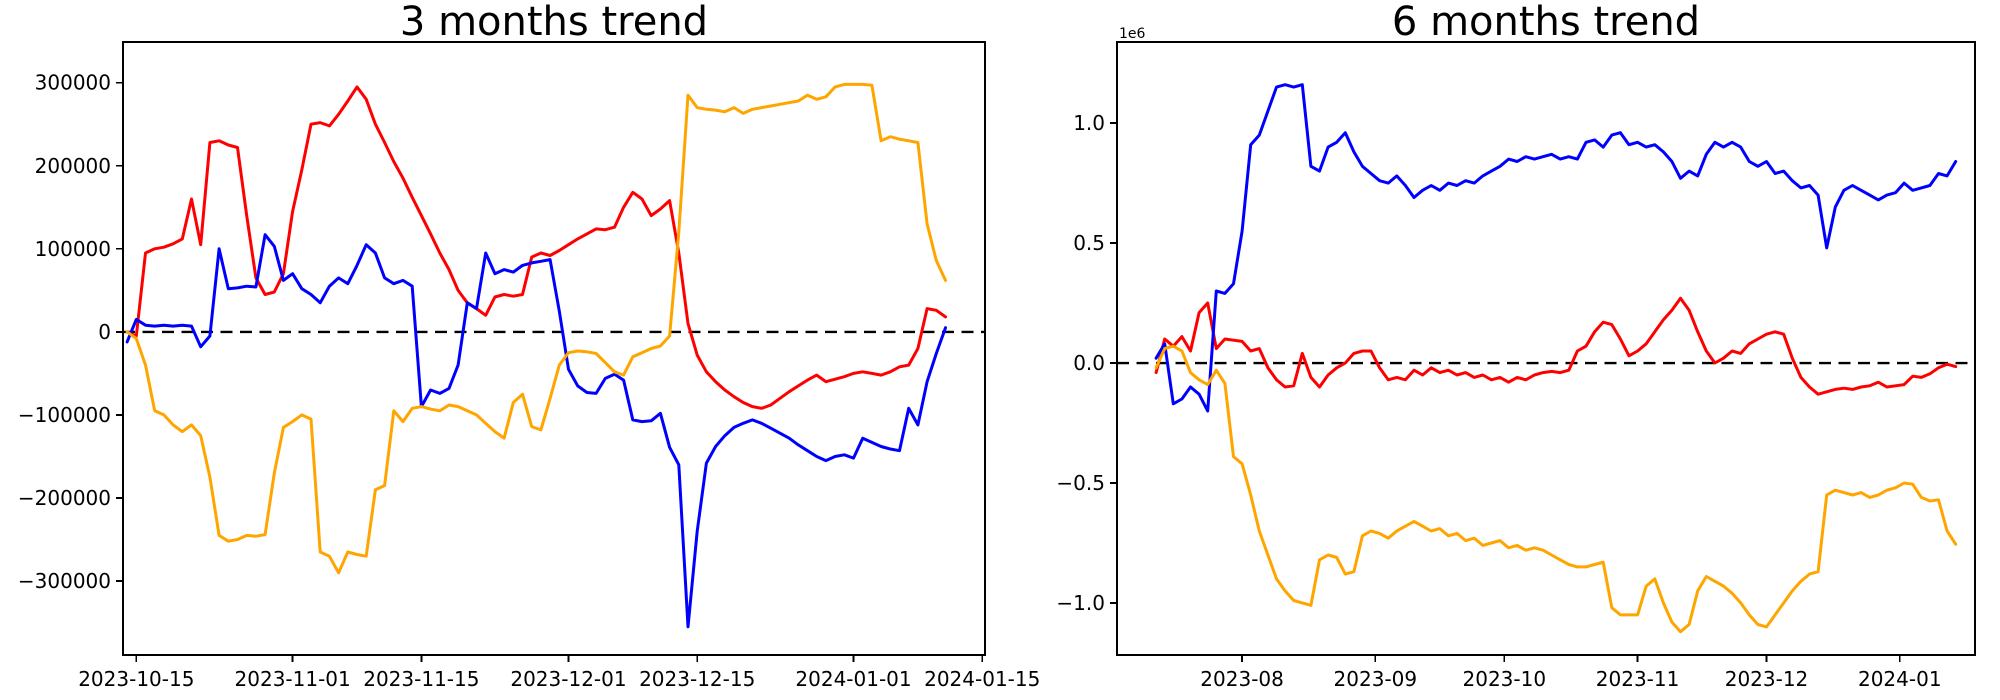 Image resolution: width=2000 pixels, height=700 pixels. I want to click on x-tick-label: 2023-09, so click(1376, 679).